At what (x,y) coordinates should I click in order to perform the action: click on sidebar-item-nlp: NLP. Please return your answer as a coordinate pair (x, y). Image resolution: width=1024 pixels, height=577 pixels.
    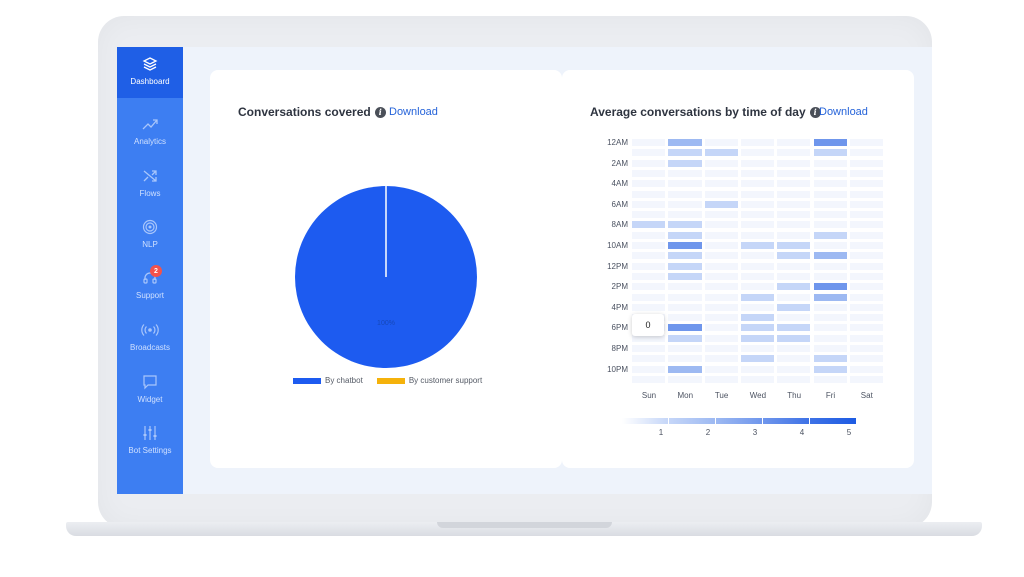
    Looking at the image, I should click on (150, 235).